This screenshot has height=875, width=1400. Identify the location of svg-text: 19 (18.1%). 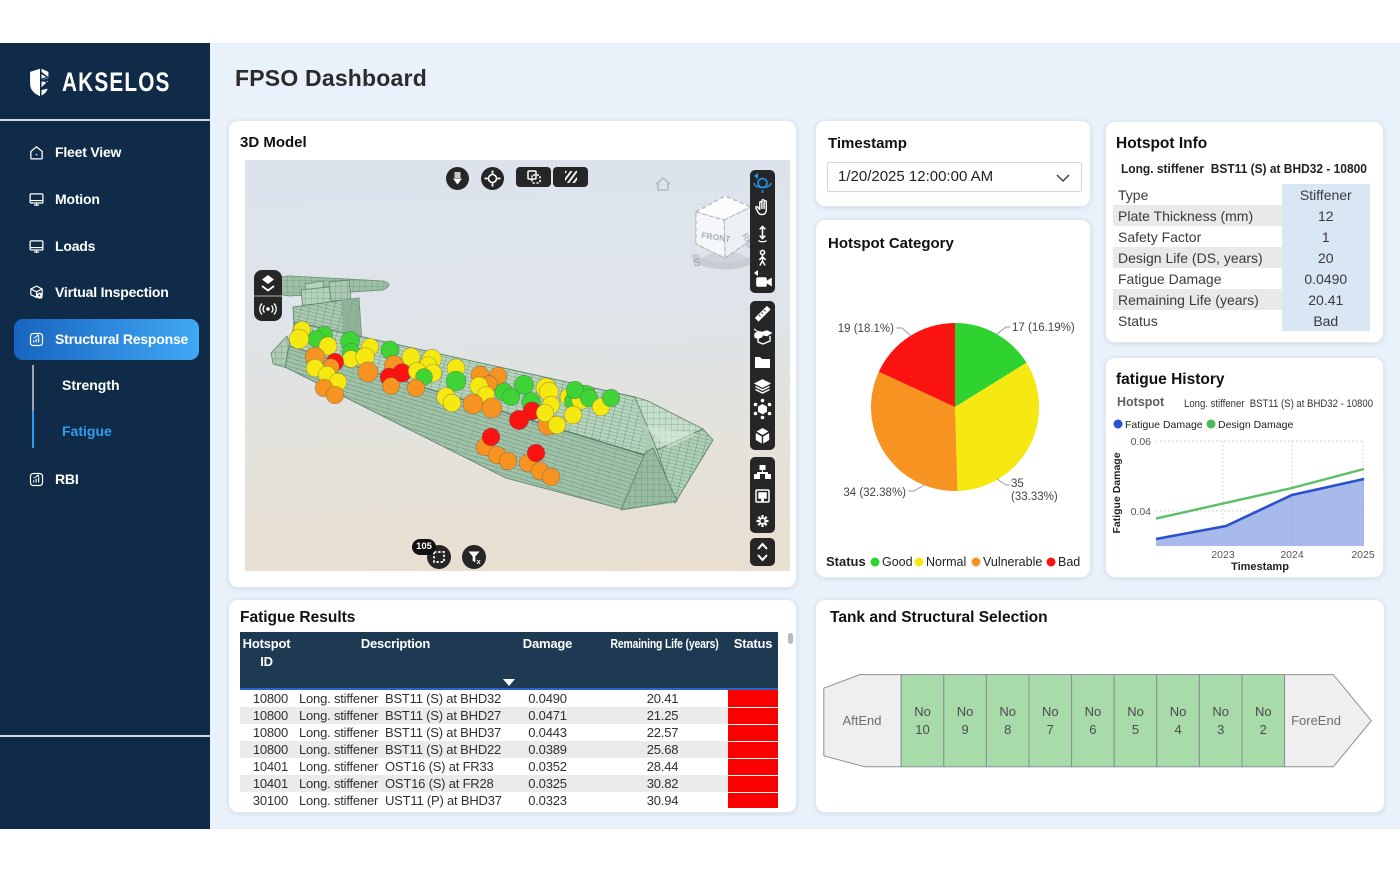
(866, 329).